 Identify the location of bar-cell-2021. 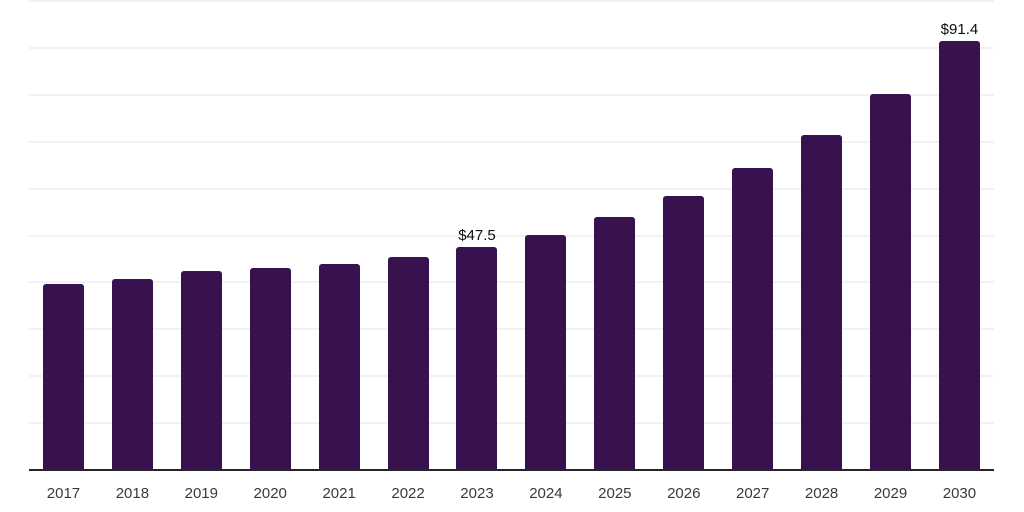
(339, 366).